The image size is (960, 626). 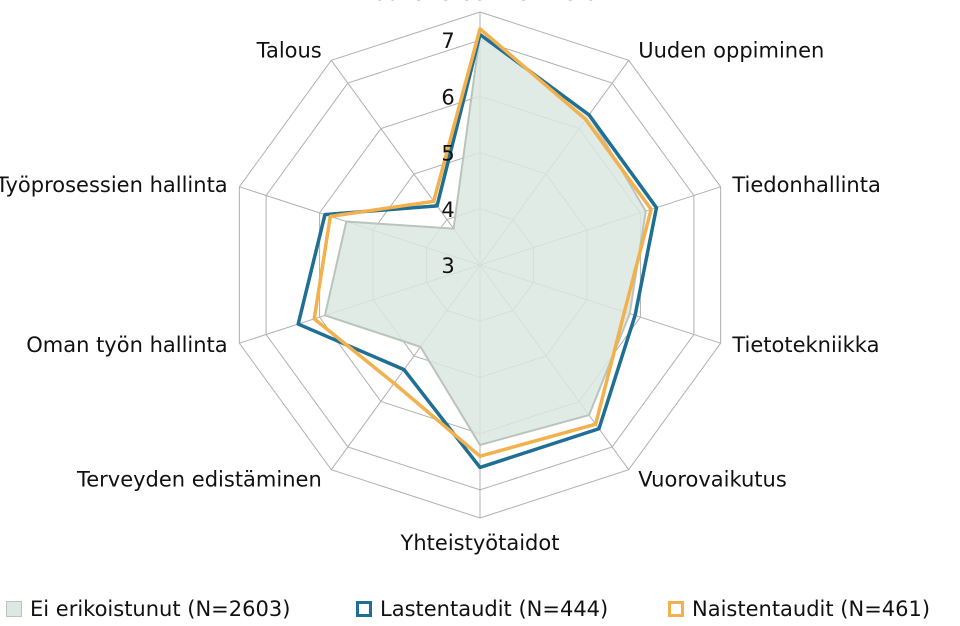 I want to click on axis-label-oman-tyon-hallinta: Oman työn hallinta, so click(x=126, y=345).